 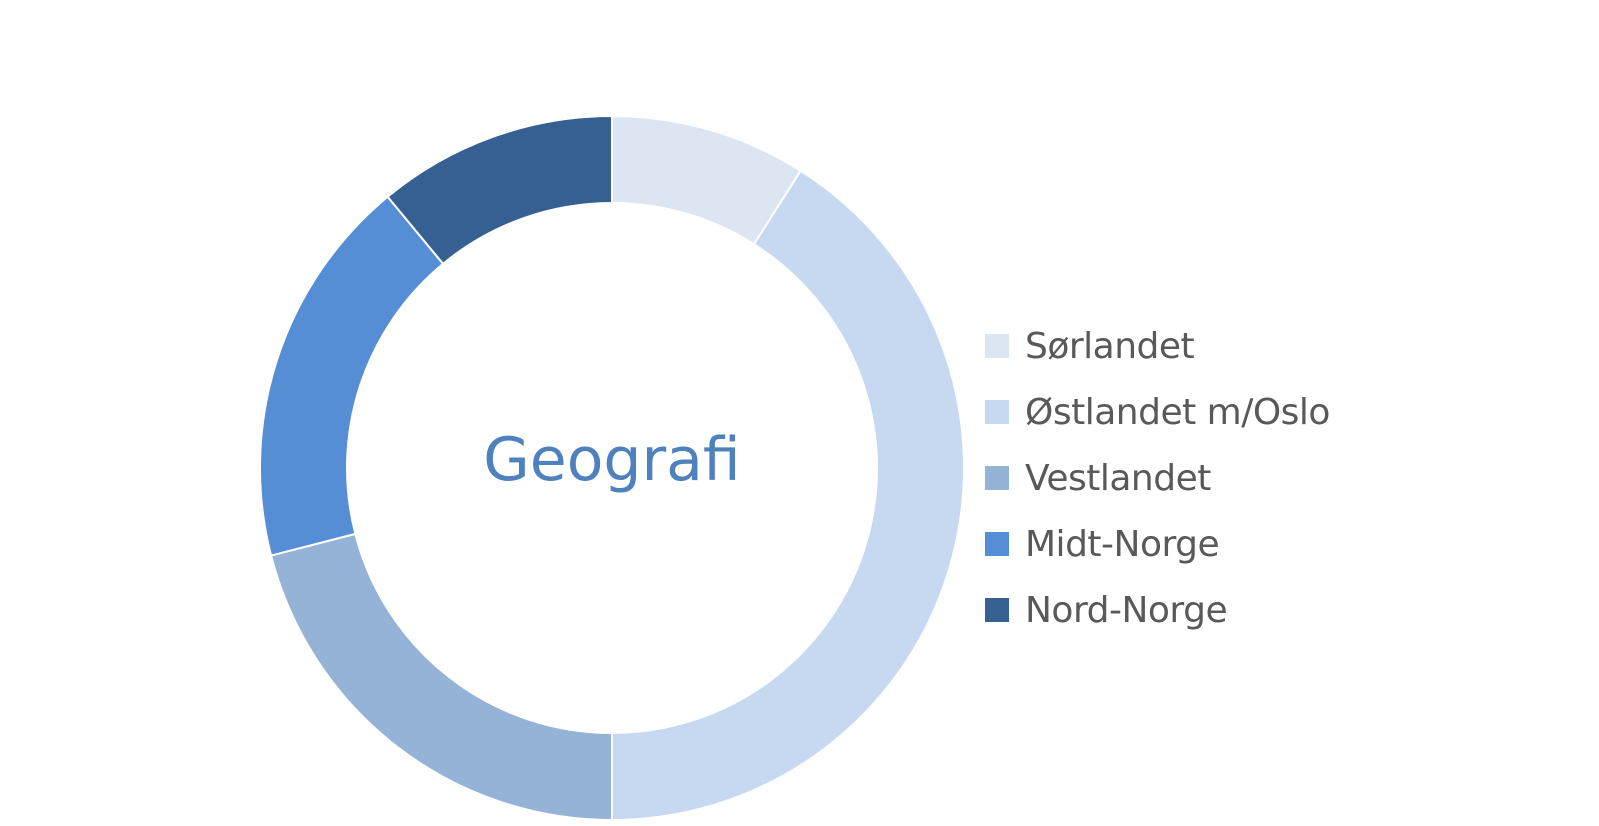 I want to click on donut-slice-nord-norge, so click(x=499, y=190).